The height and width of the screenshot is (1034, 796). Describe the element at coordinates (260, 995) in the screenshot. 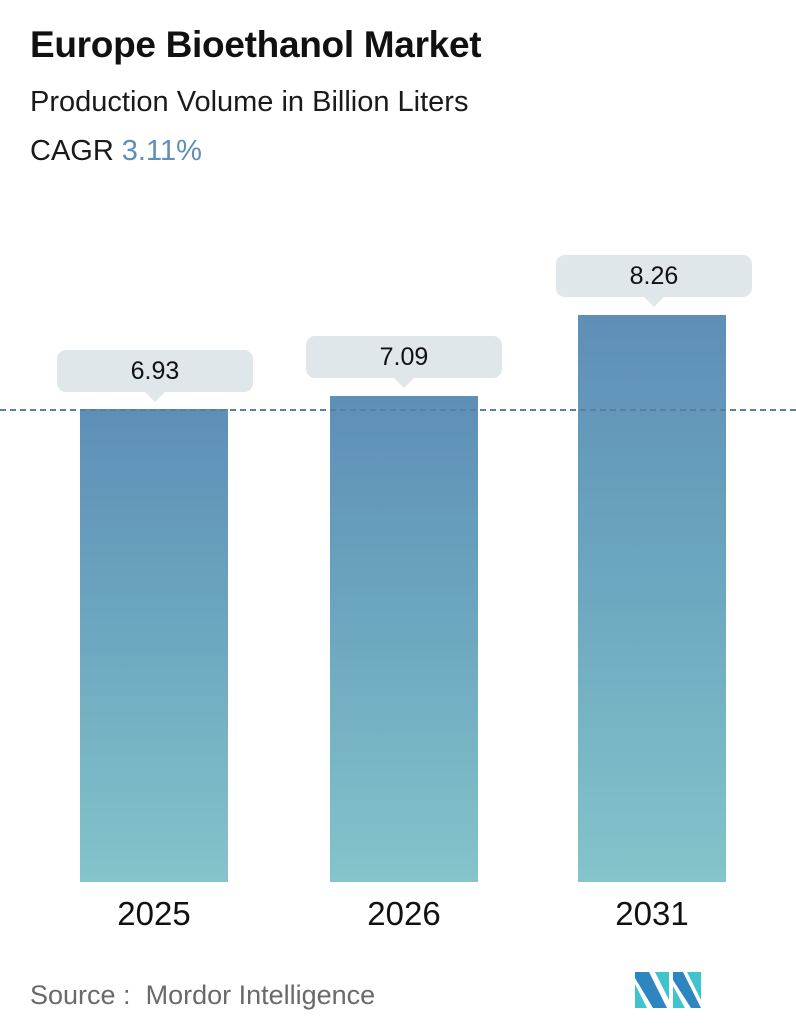

I see `source-value: Mordor Intelligence` at that location.